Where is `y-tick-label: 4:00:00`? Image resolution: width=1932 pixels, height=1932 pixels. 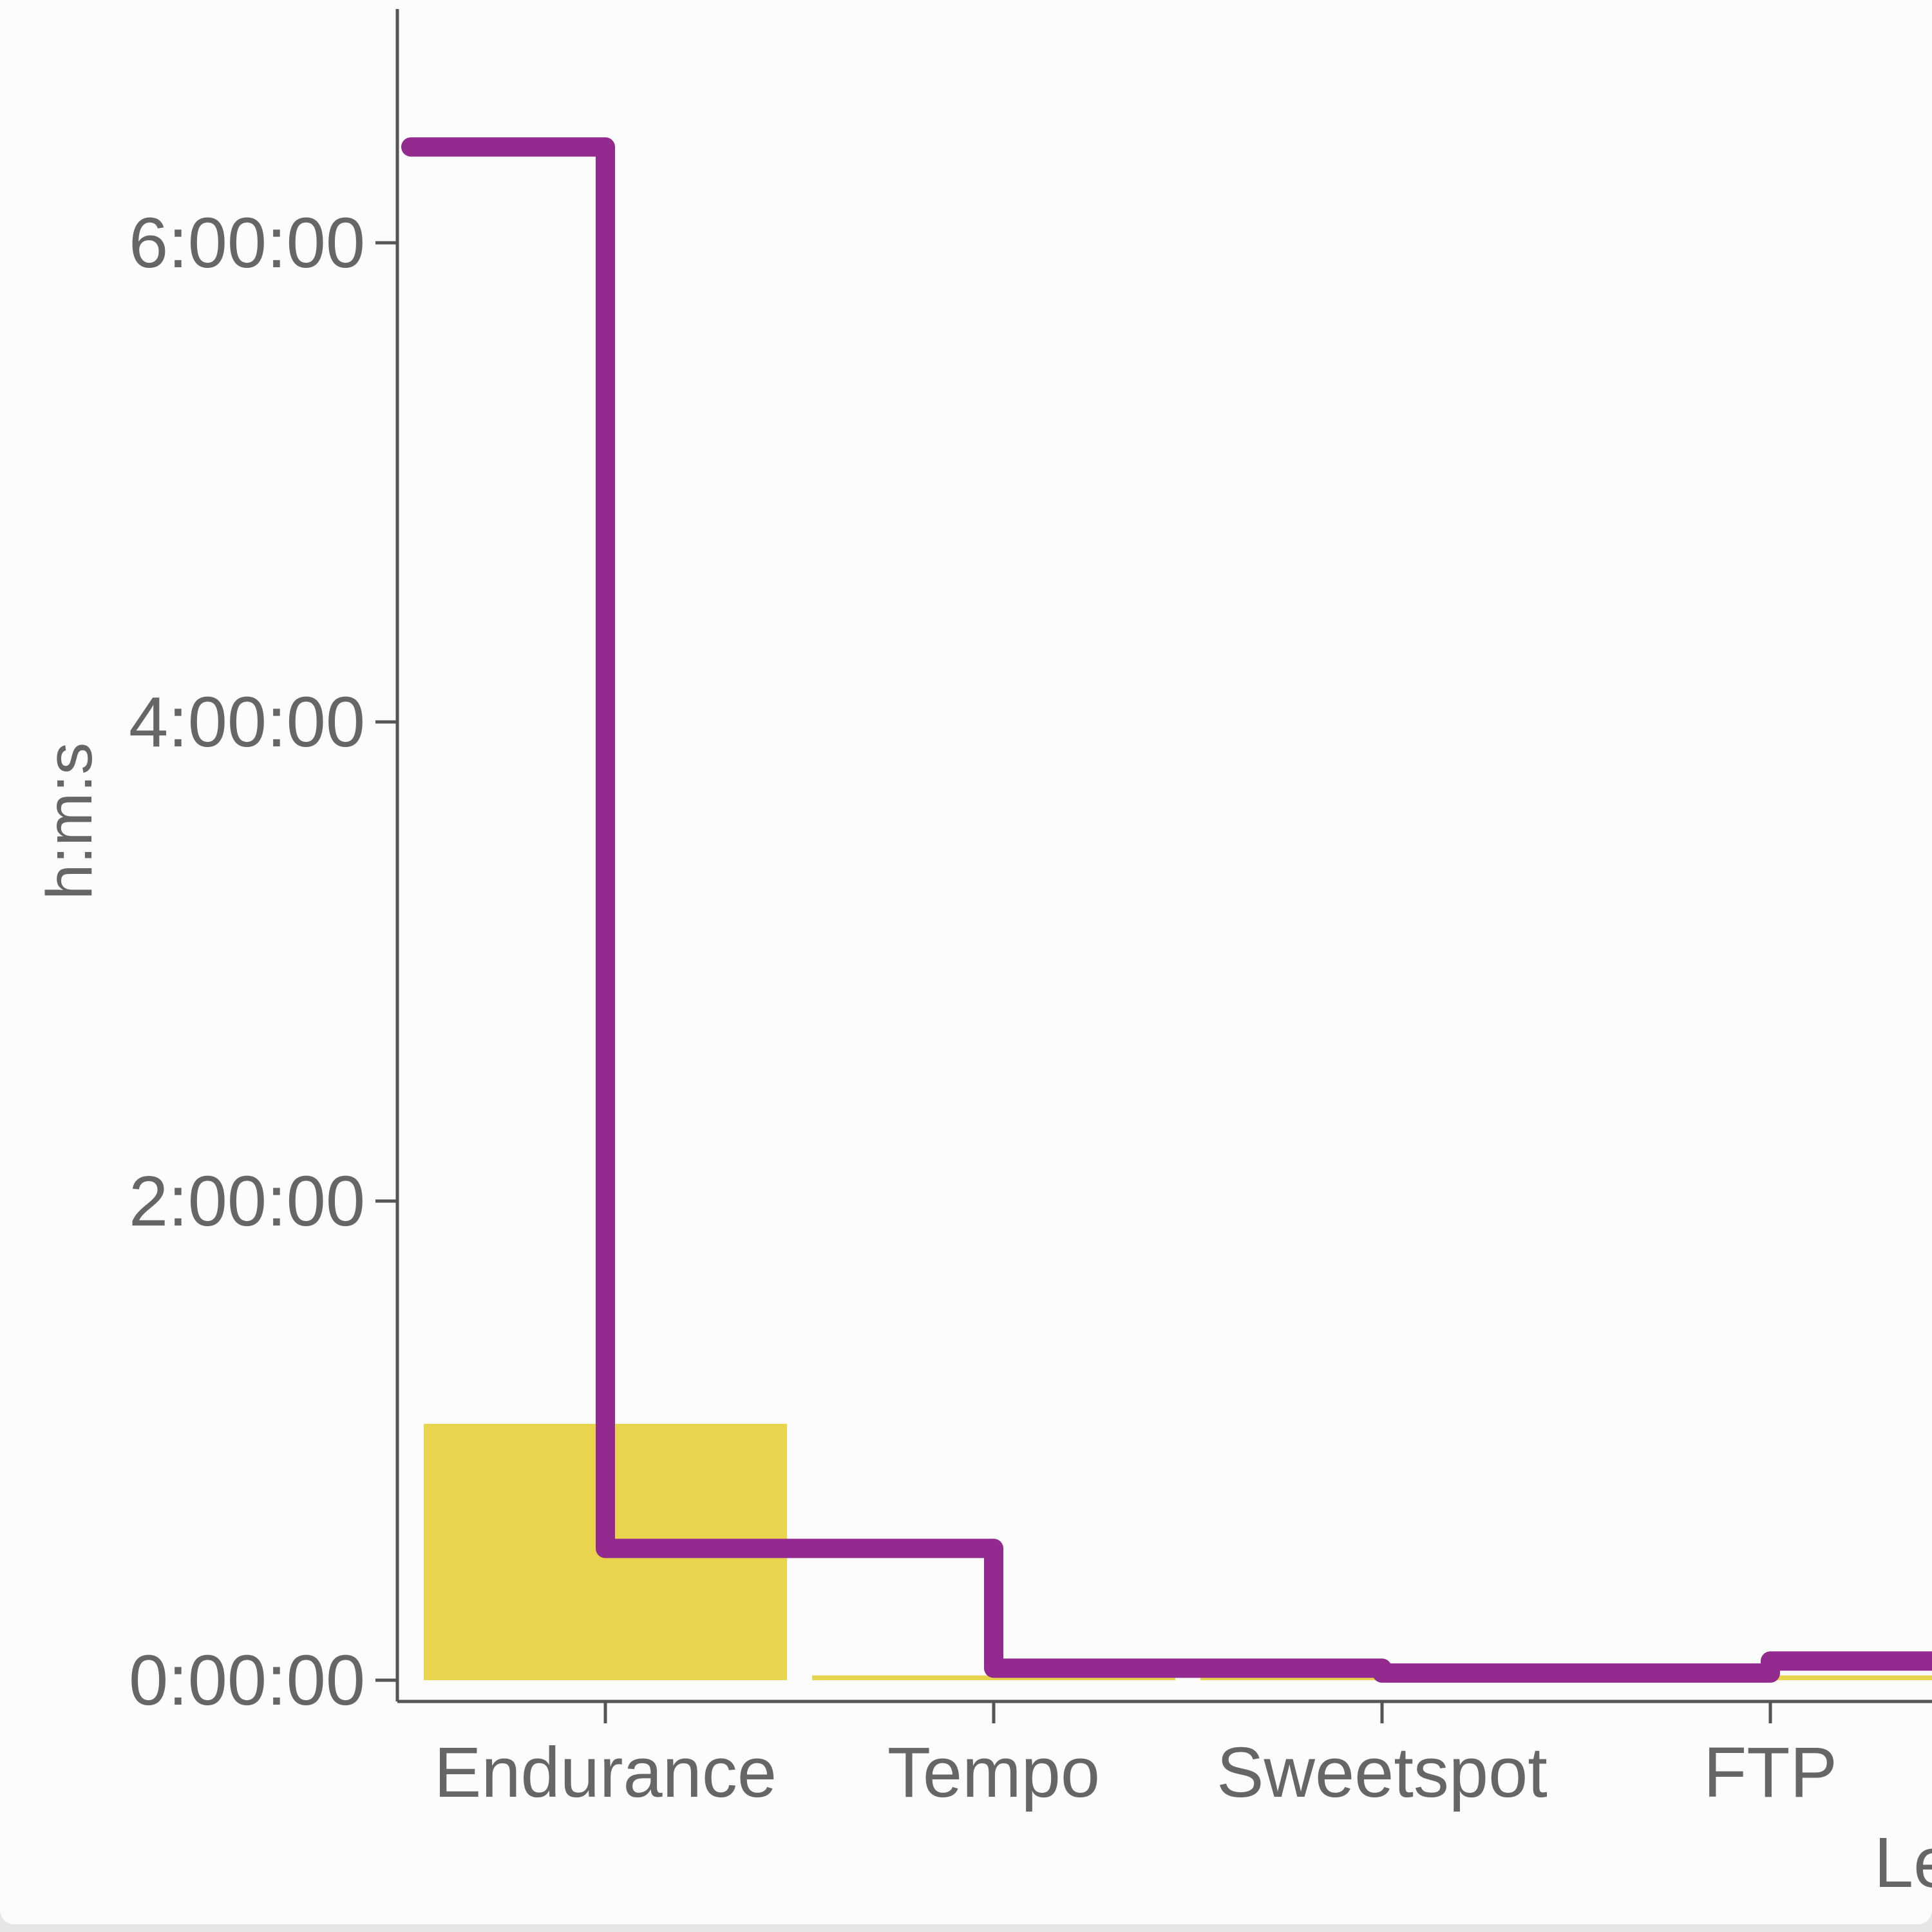 y-tick-label: 4:00:00 is located at coordinates (247, 722).